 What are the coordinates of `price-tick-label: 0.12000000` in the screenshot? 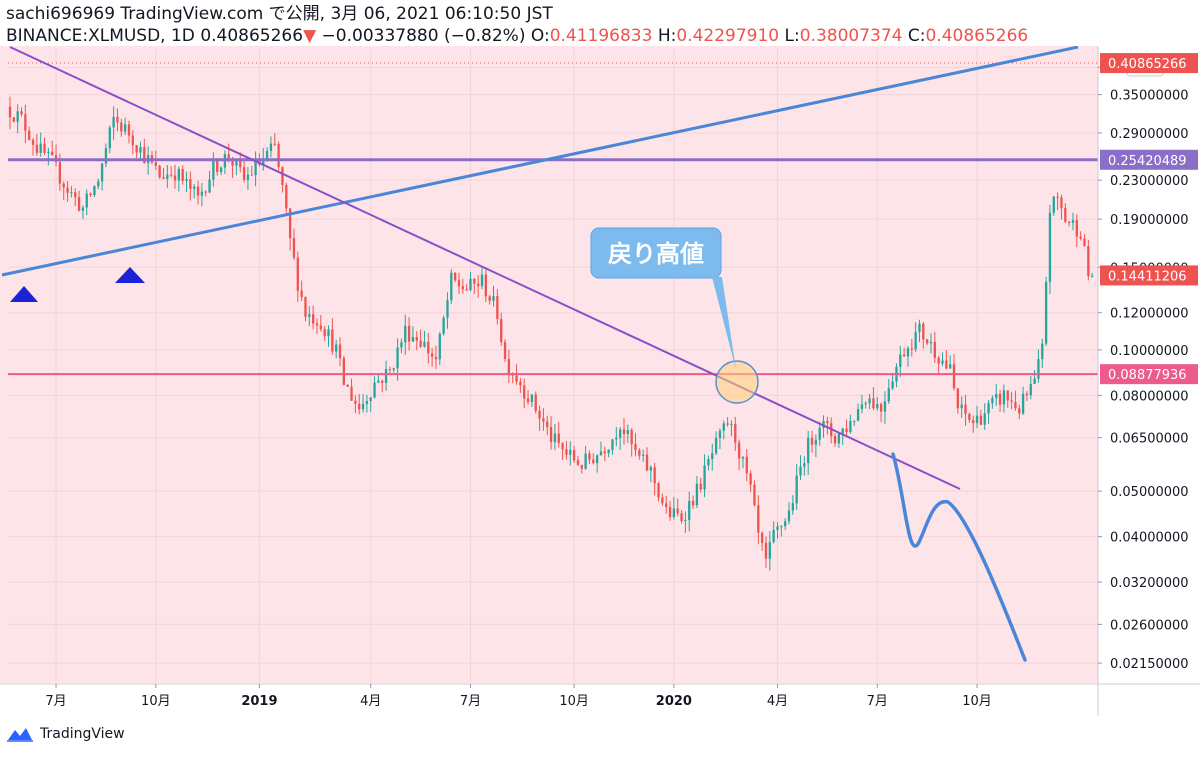 It's located at (1149, 314).